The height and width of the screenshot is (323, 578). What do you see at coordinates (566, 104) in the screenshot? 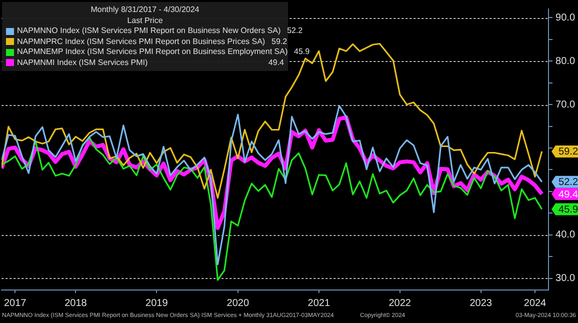
I see `y-tick-label: 70.0` at bounding box center [566, 104].